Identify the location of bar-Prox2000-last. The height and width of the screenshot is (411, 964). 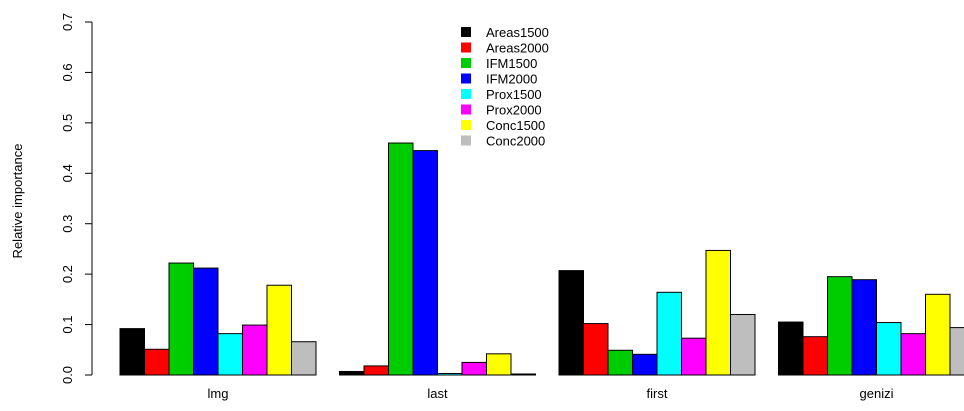
(474, 368).